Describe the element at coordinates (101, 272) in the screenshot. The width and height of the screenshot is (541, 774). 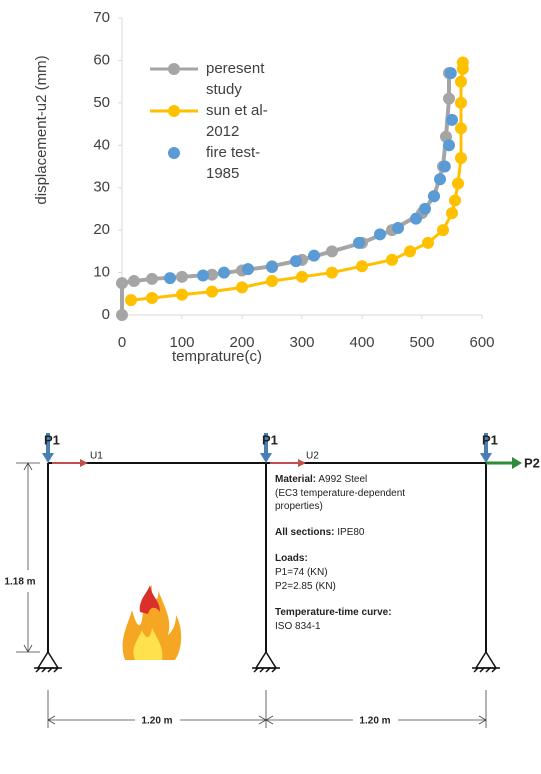
I see `y-tick-label: 10` at that location.